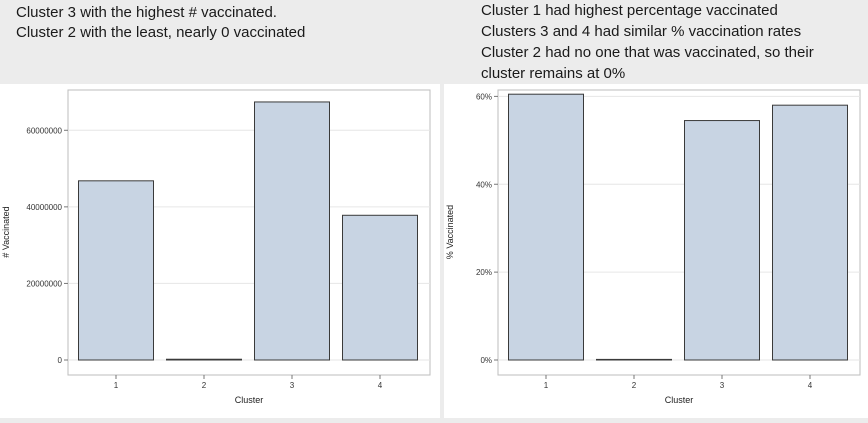  I want to click on annotation-right-line: cluster remains at 0%, so click(553, 73).